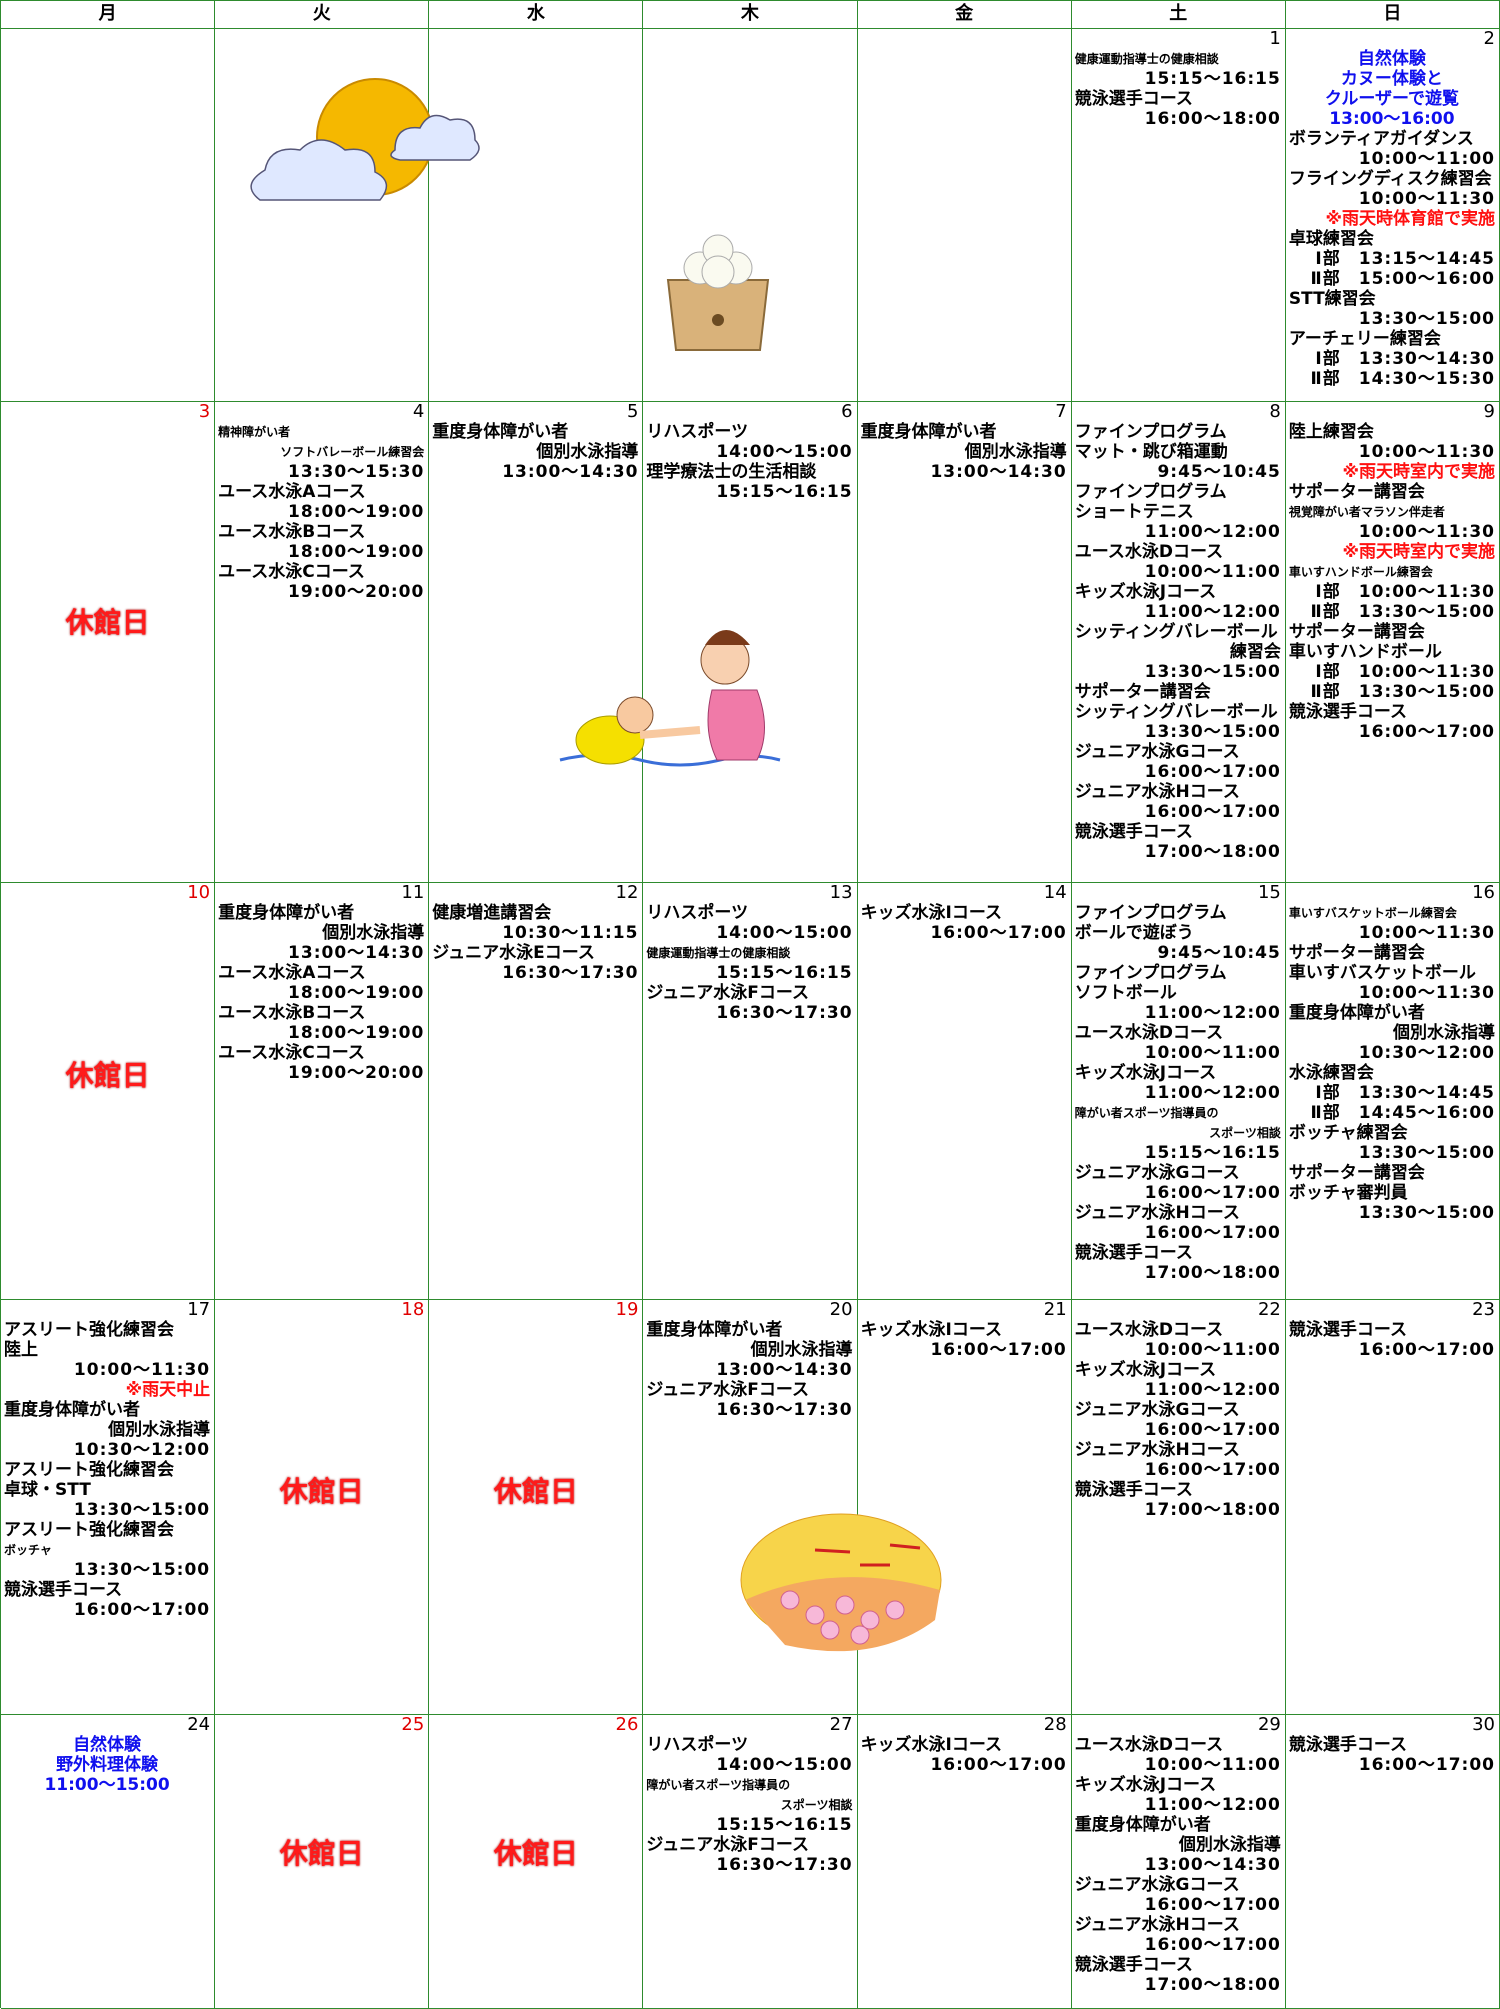 The width and height of the screenshot is (1500, 2009). What do you see at coordinates (1410, 219) in the screenshot?
I see `rain-note: ※雨天時体育館で実施` at bounding box center [1410, 219].